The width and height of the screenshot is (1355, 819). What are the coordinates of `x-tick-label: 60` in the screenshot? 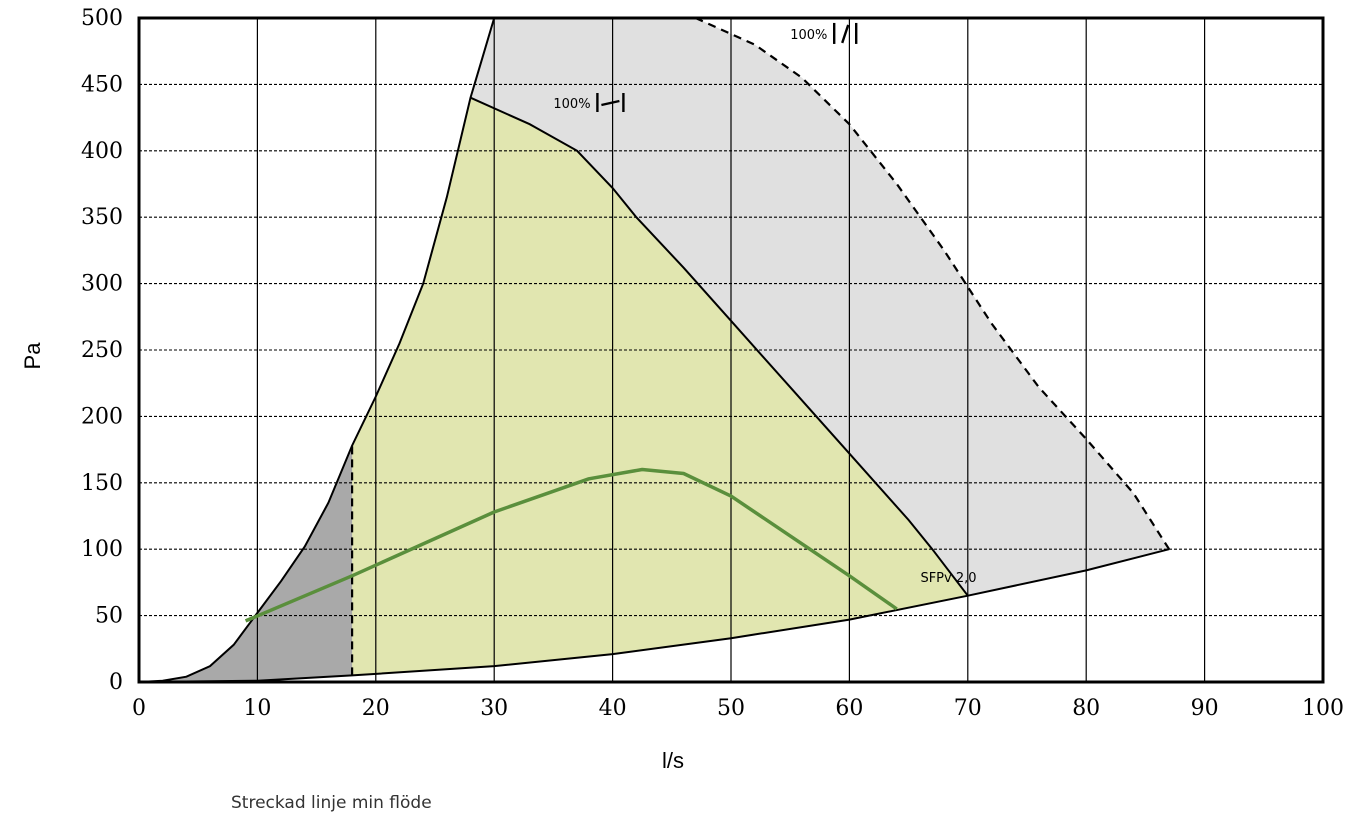 It's located at (849, 708).